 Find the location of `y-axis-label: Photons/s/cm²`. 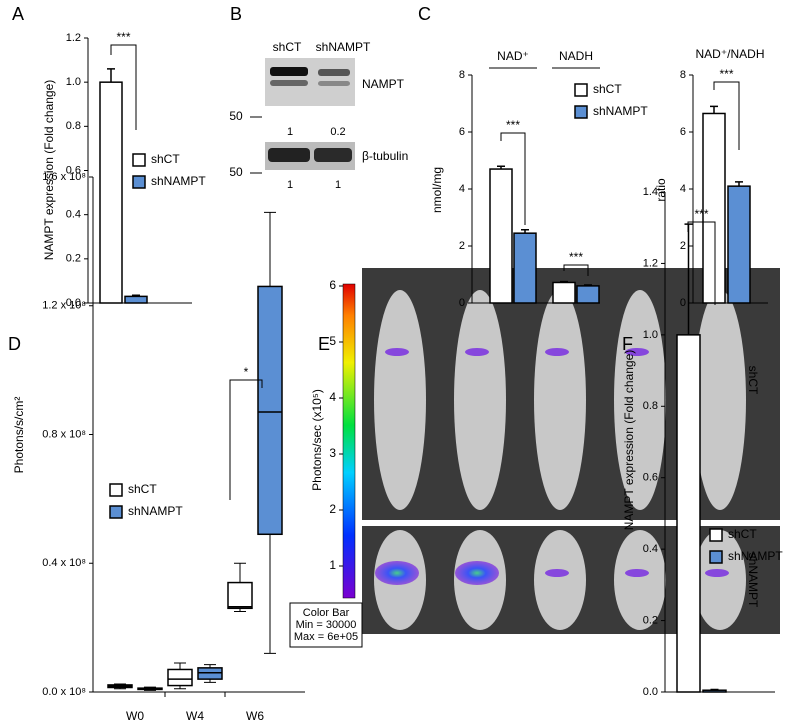

y-axis-label: Photons/s/cm² is located at coordinates (19, 435).